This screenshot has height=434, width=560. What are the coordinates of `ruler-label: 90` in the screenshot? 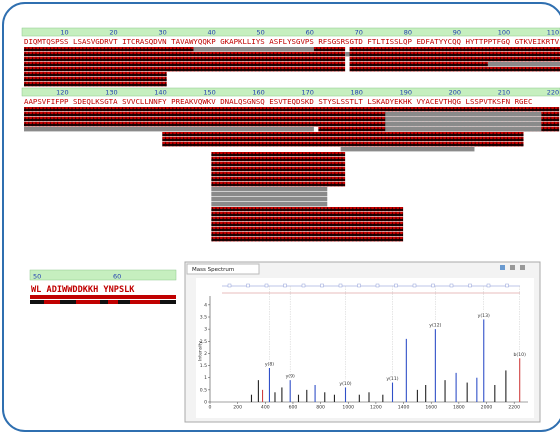 It's located at (457, 33).